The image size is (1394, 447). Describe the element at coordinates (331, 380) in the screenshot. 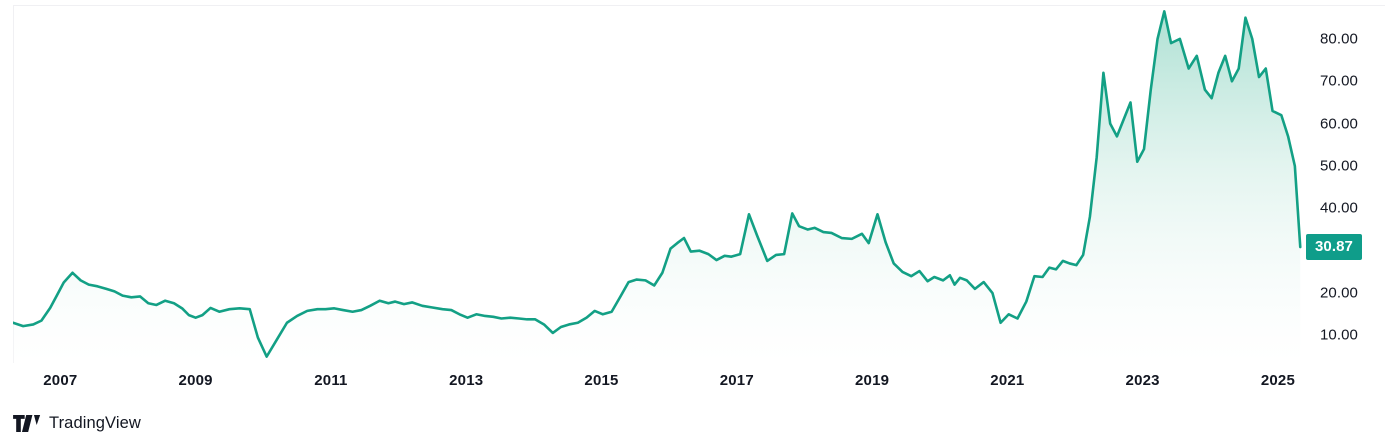

I see `time-axis-tick: 2011` at that location.